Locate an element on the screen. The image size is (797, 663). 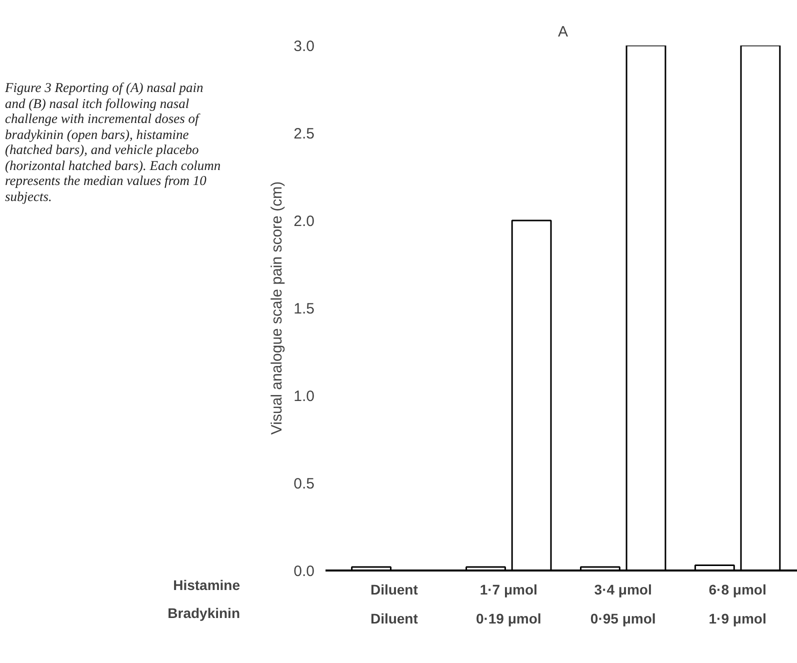
y-axis-title: Visual analogue scale pain score (cm) is located at coordinates (277, 308).